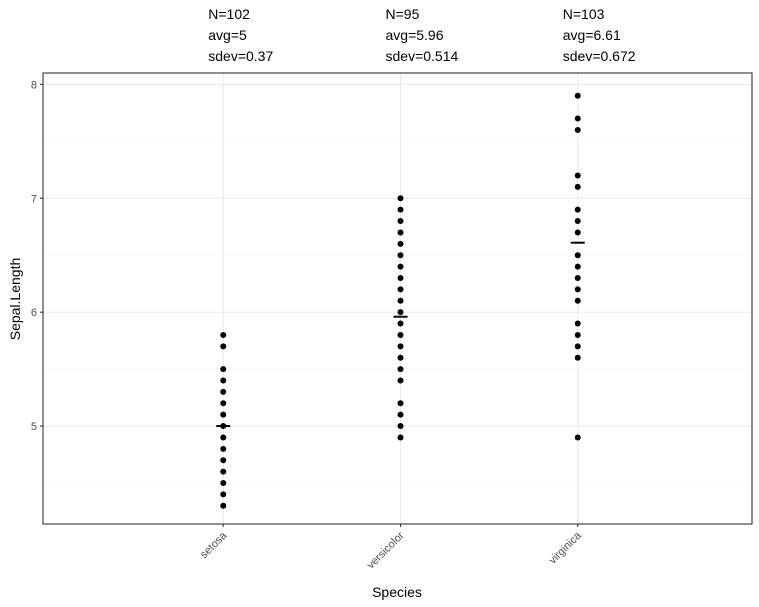  I want to click on stat-n: N=102, so click(229, 14).